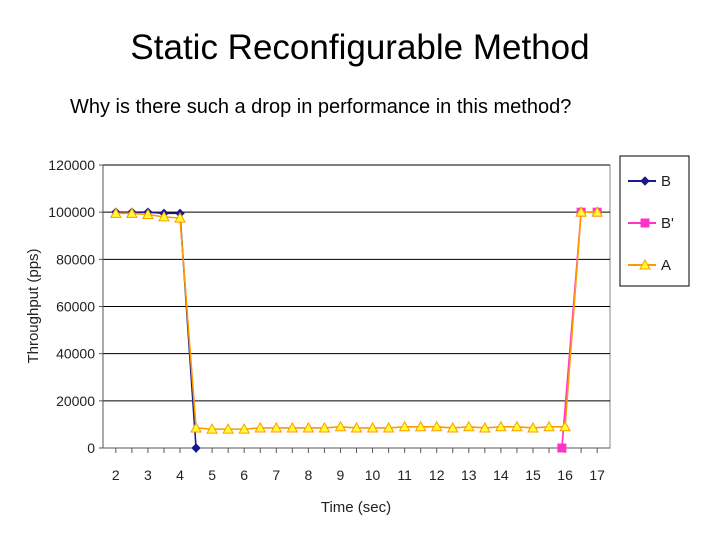  I want to click on x-tick-label: 4, so click(180, 475).